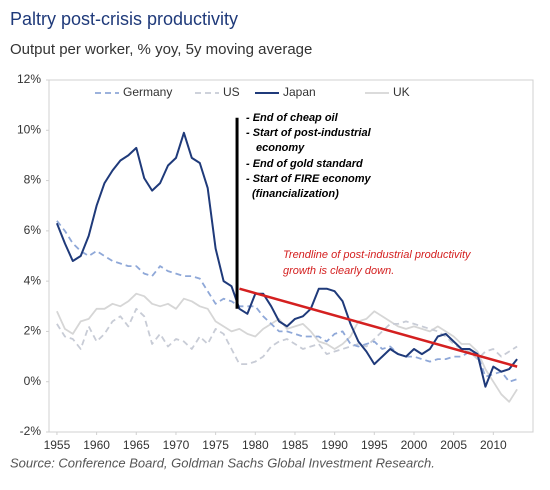 Image resolution: width=550 pixels, height=490 pixels. I want to click on legend-label: UK, so click(401, 92).